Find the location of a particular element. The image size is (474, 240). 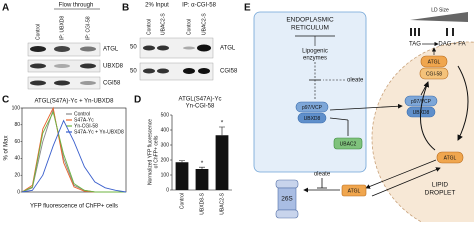

panel-label: B is located at coordinates (125, 8).